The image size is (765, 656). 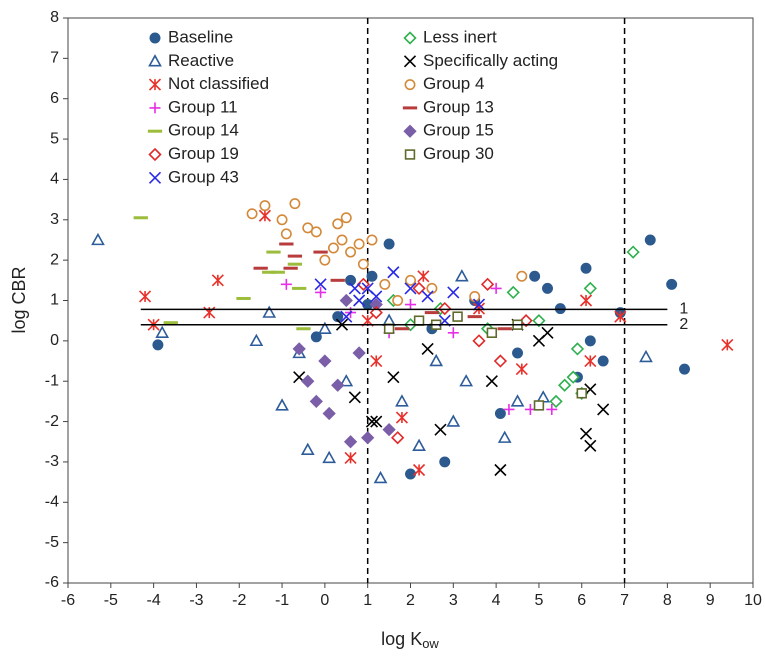 What do you see at coordinates (458, 106) in the screenshot?
I see `legend-label: Group 13` at bounding box center [458, 106].